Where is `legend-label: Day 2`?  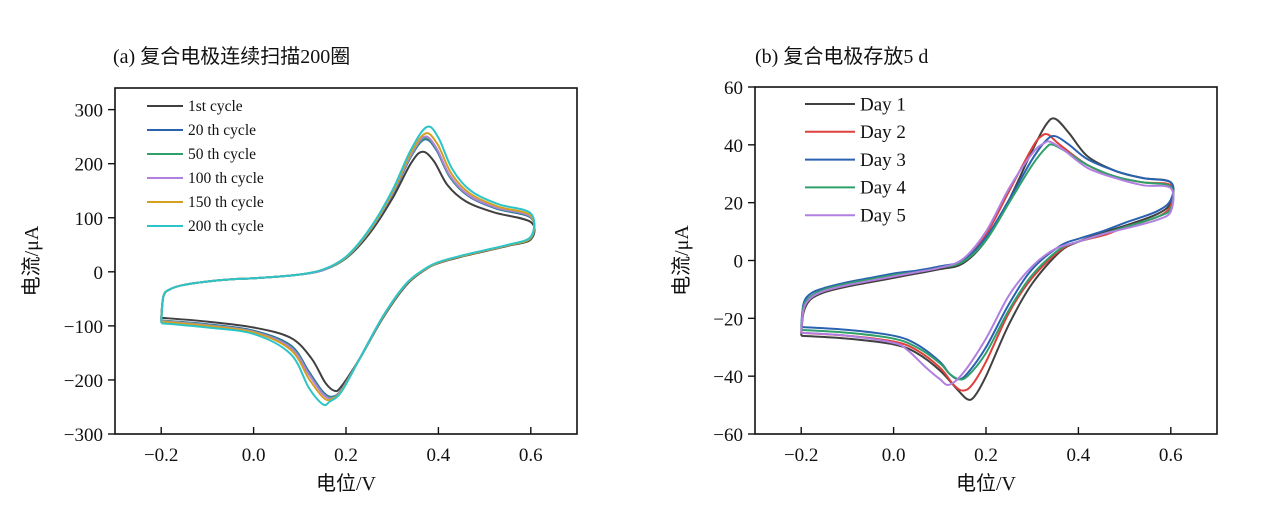
legend-label: Day 2 is located at coordinates (883, 132).